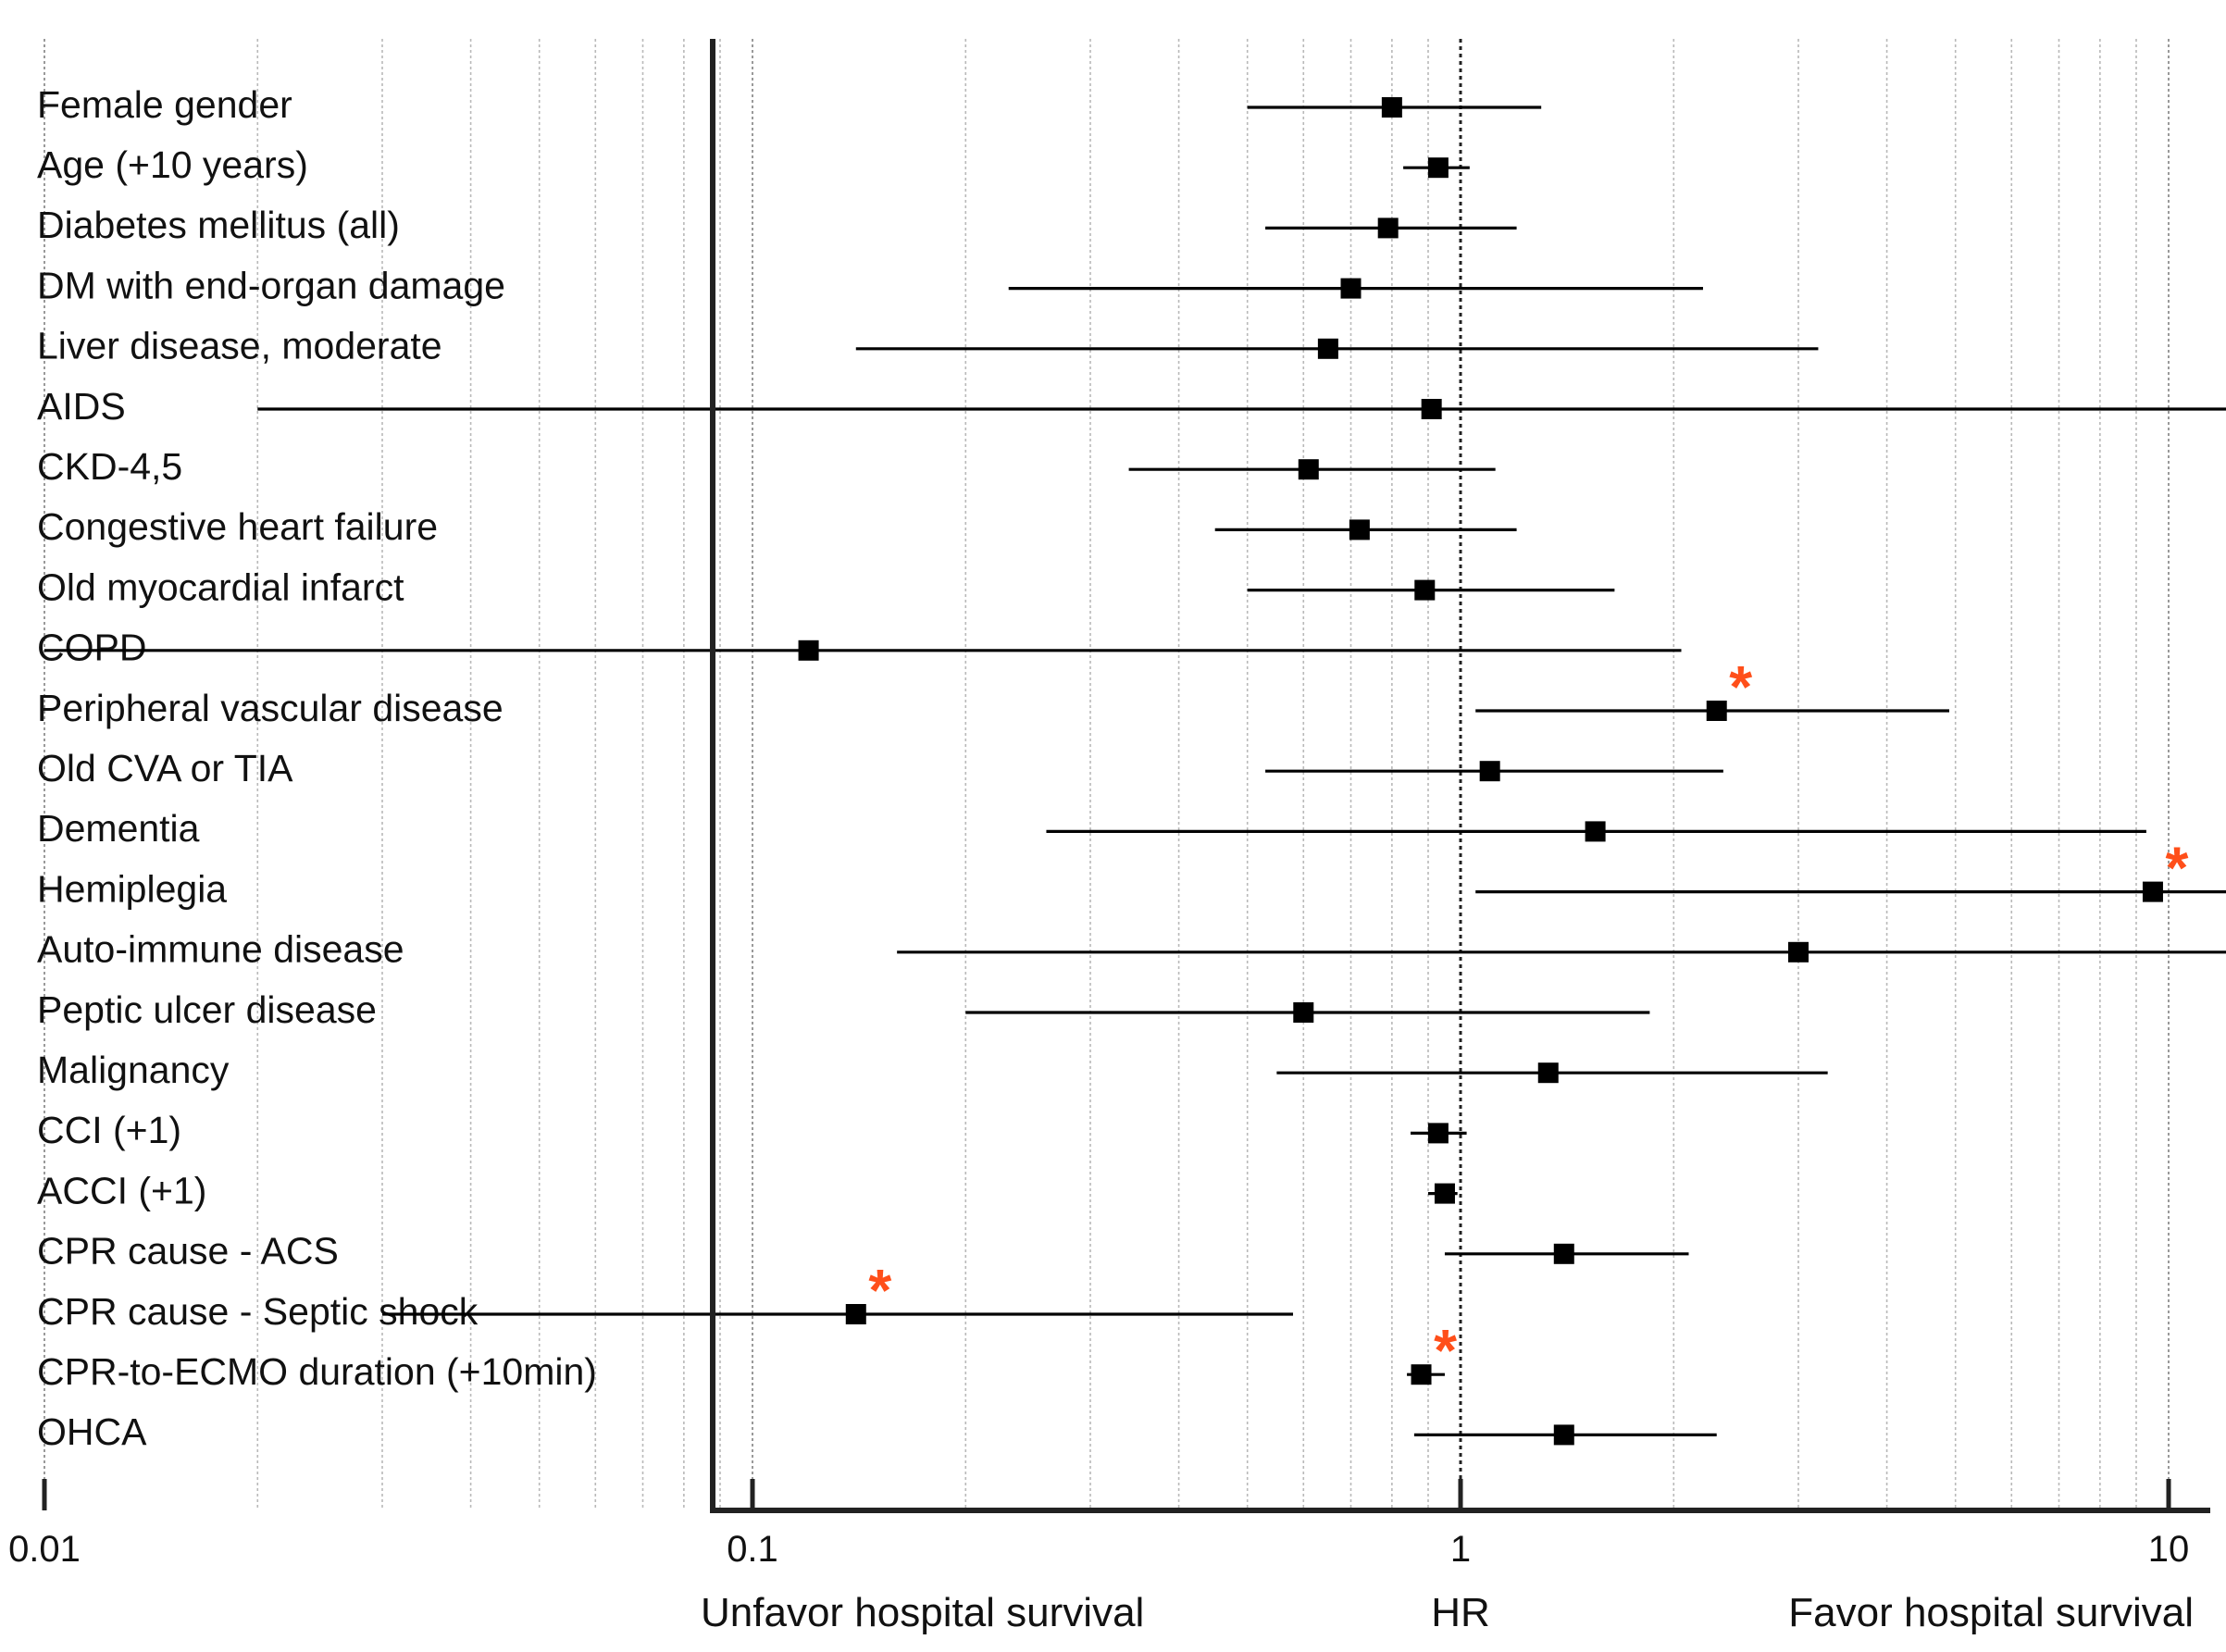  What do you see at coordinates (1460, 1549) in the screenshot?
I see `x-tick-label: 1` at bounding box center [1460, 1549].